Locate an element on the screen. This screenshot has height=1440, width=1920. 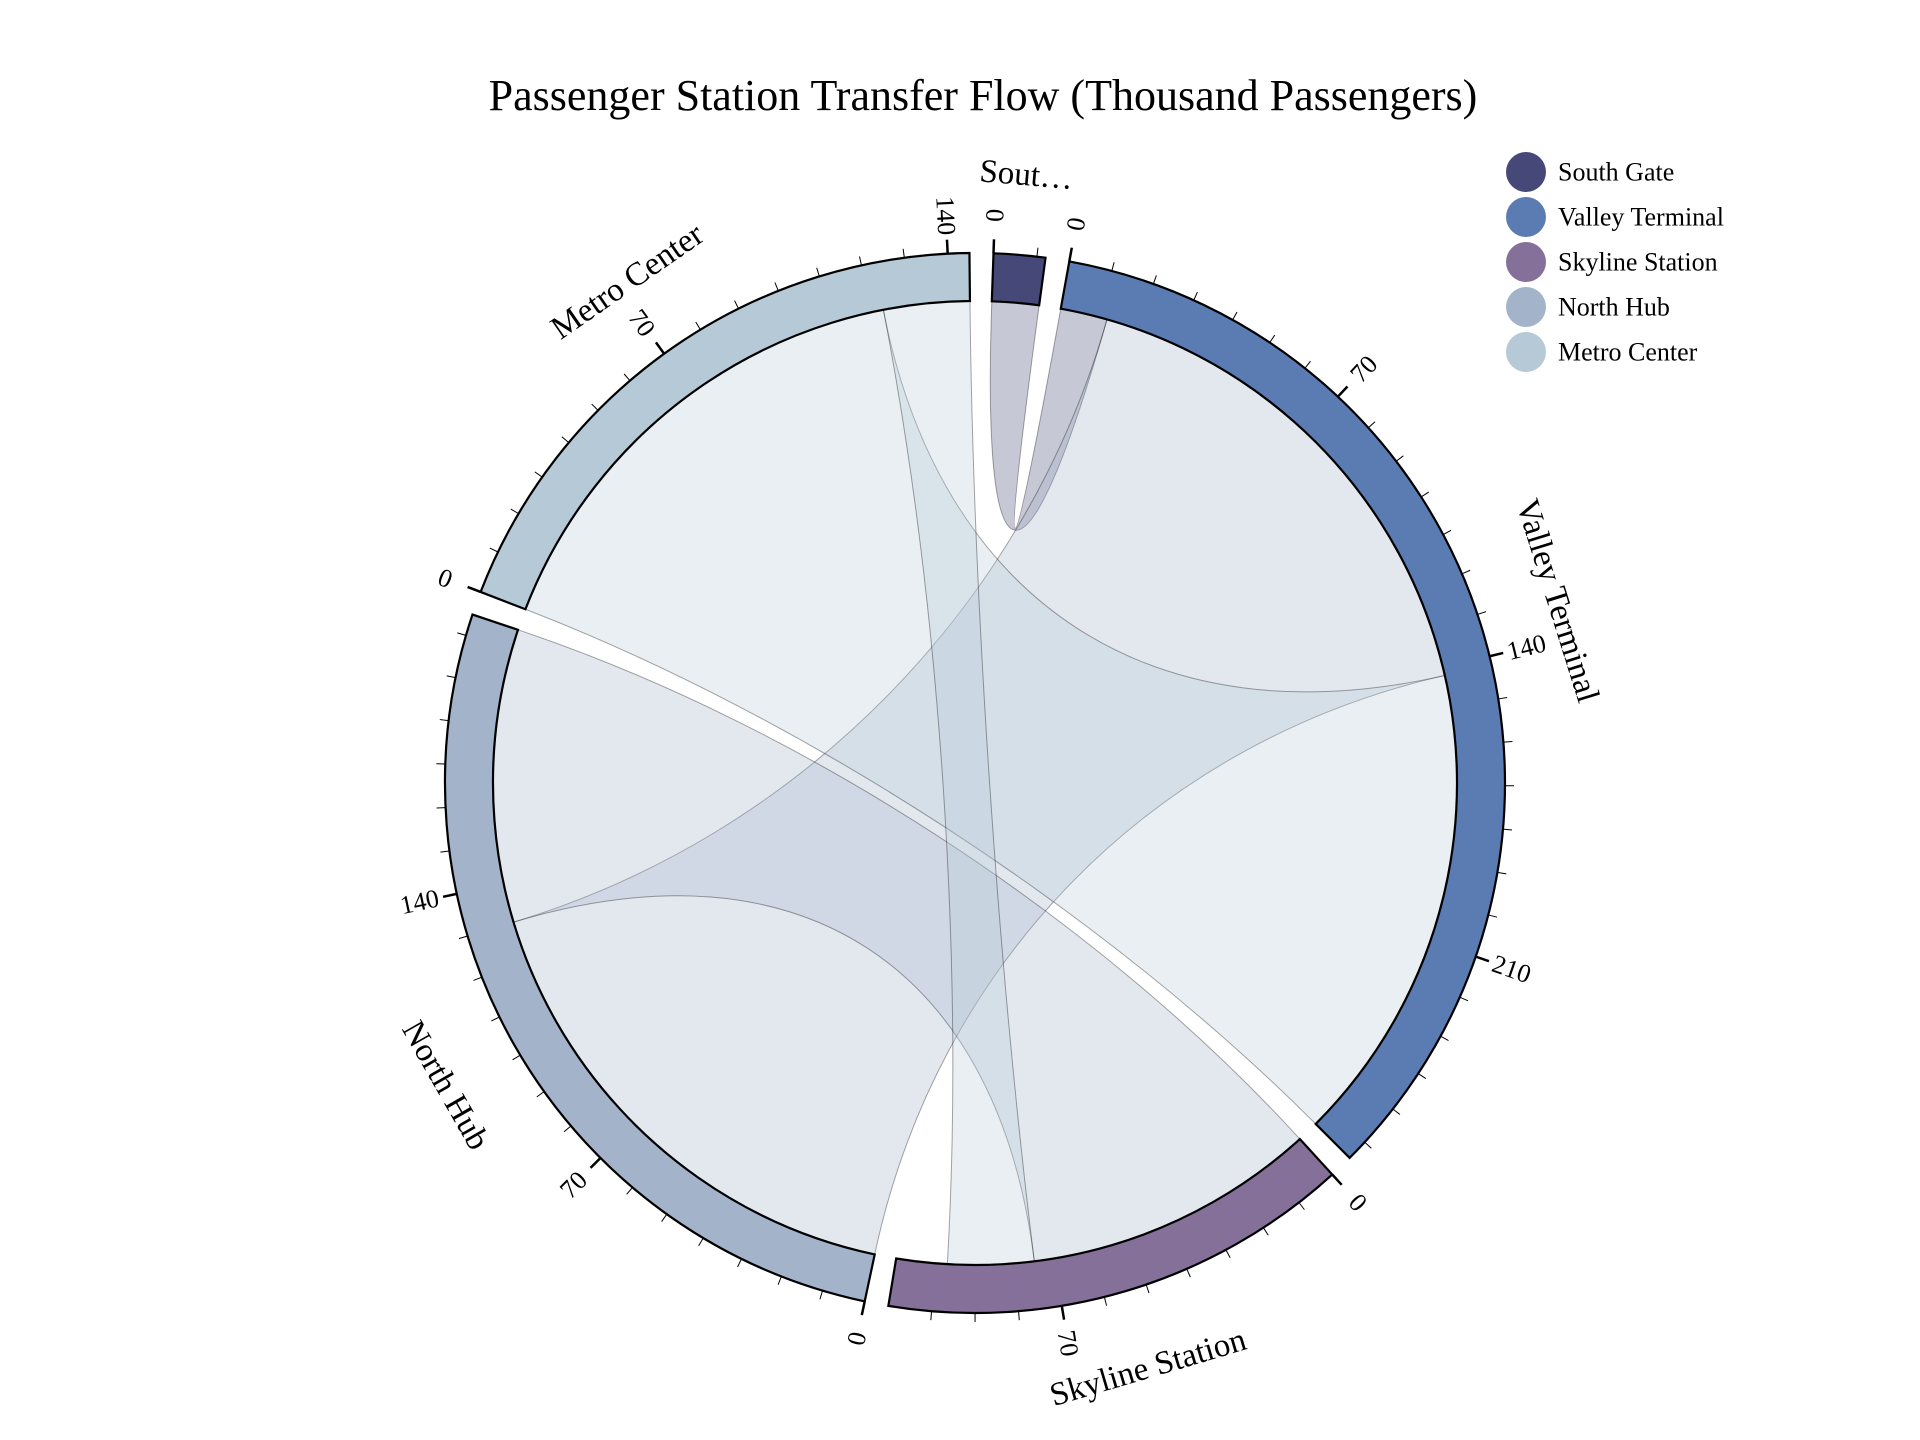
legend-label: Valley Terminal is located at coordinates (1641, 217).